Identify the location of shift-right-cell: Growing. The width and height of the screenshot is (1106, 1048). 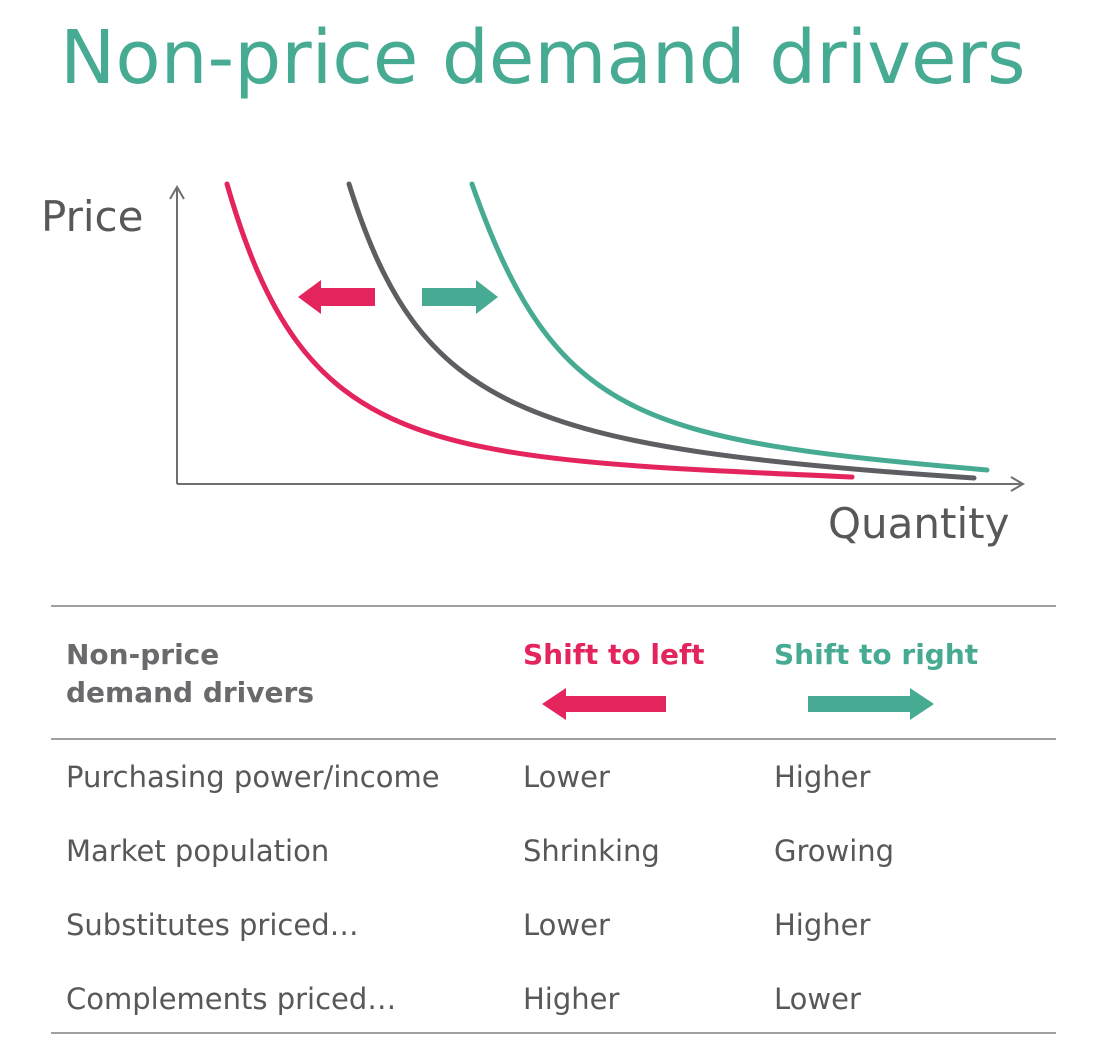
(834, 851).